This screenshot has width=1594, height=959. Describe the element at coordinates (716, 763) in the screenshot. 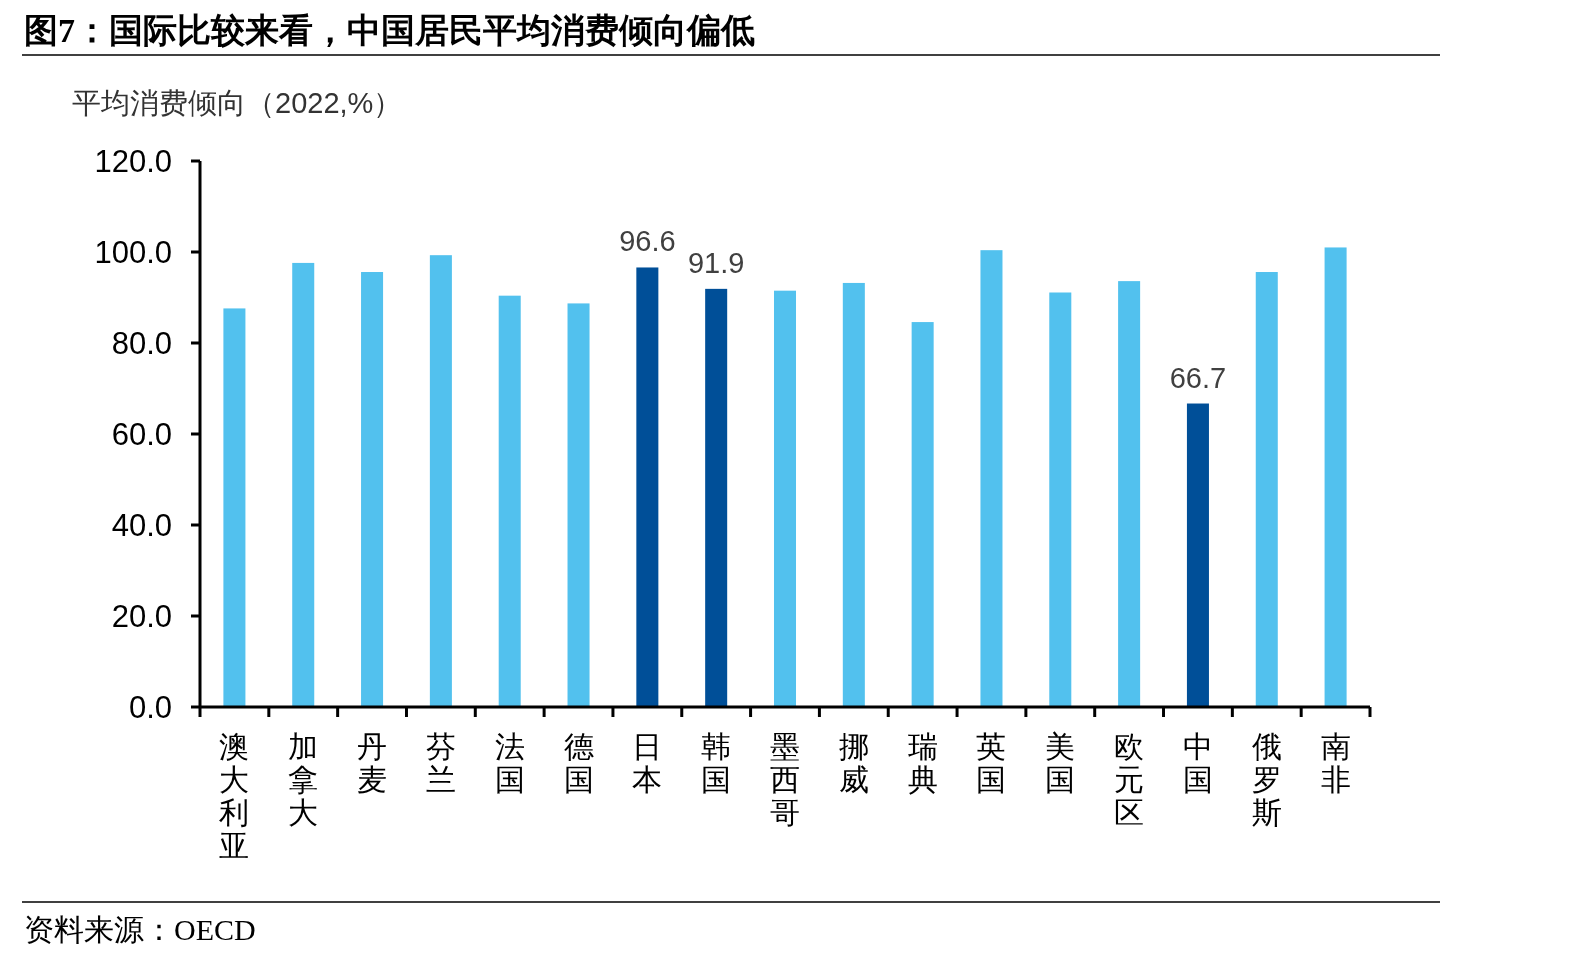

I see `x-tick-label: 韩国` at that location.